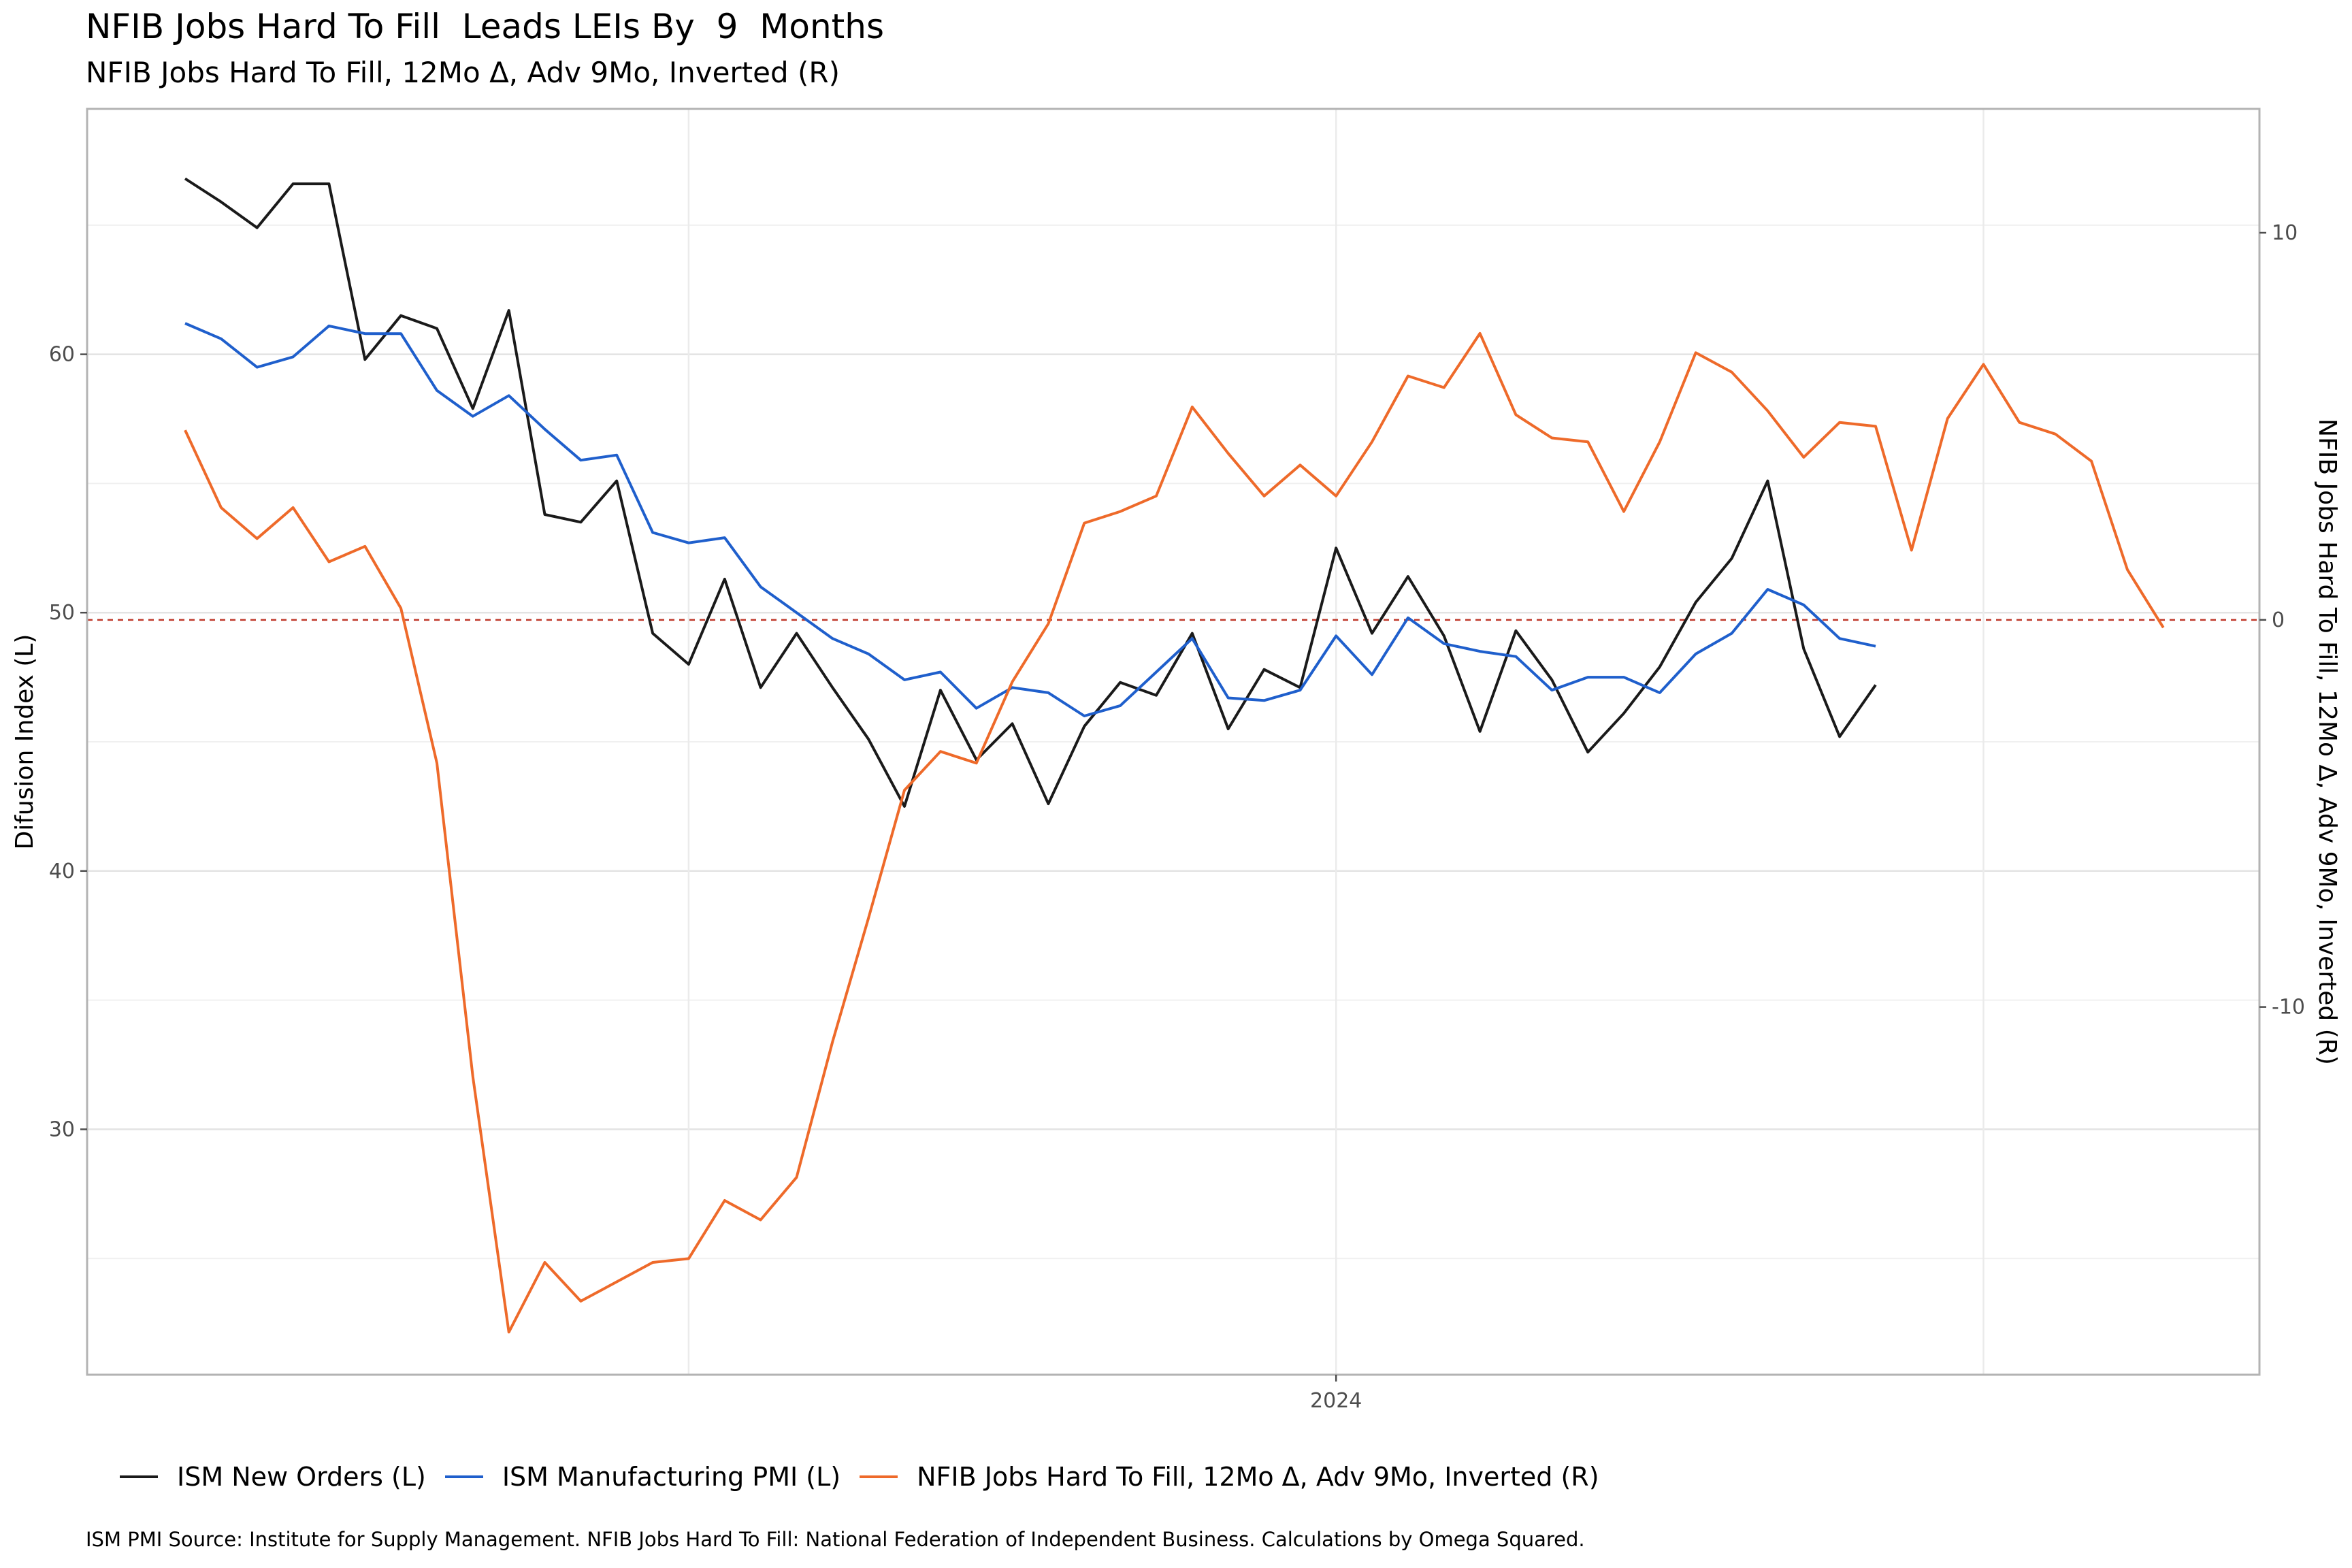 The width and height of the screenshot is (2352, 1568). Describe the element at coordinates (2285, 233) in the screenshot. I see `y-tick-label-right: 10` at that location.